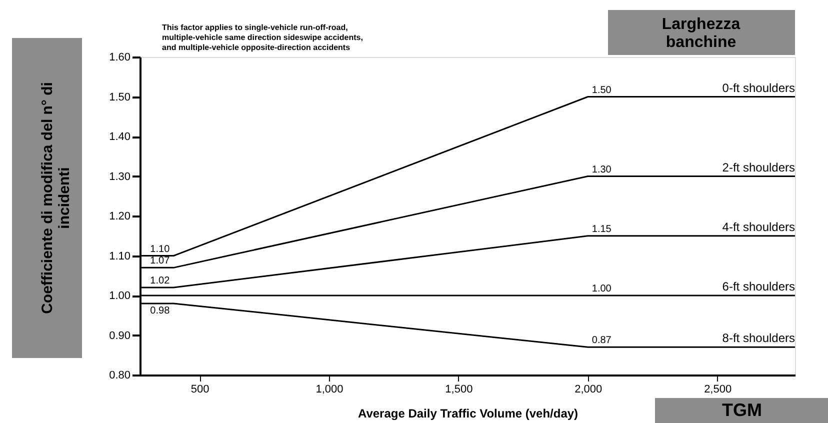  I want to click on data-label: 0.87, so click(602, 340).